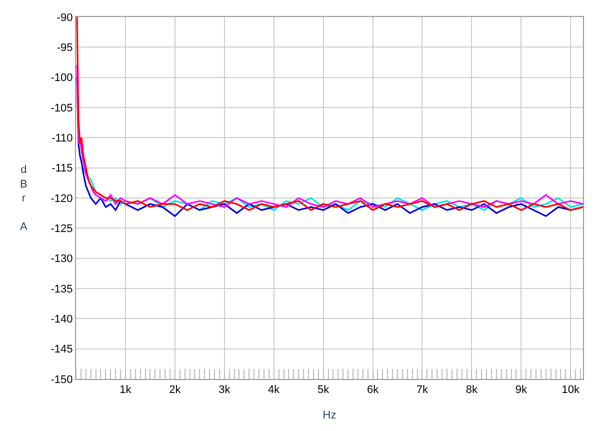  What do you see at coordinates (175, 390) in the screenshot?
I see `x-tick-label: 2k` at bounding box center [175, 390].